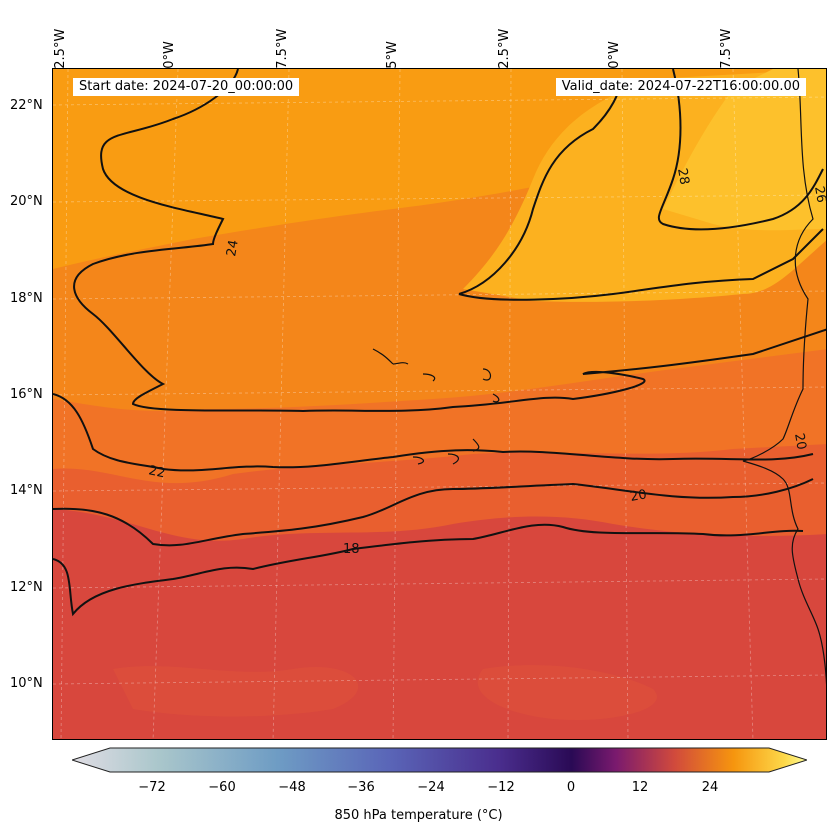 The image size is (837, 837). Describe the element at coordinates (156, 472) in the screenshot. I see `contour-label-22: 22` at that location.